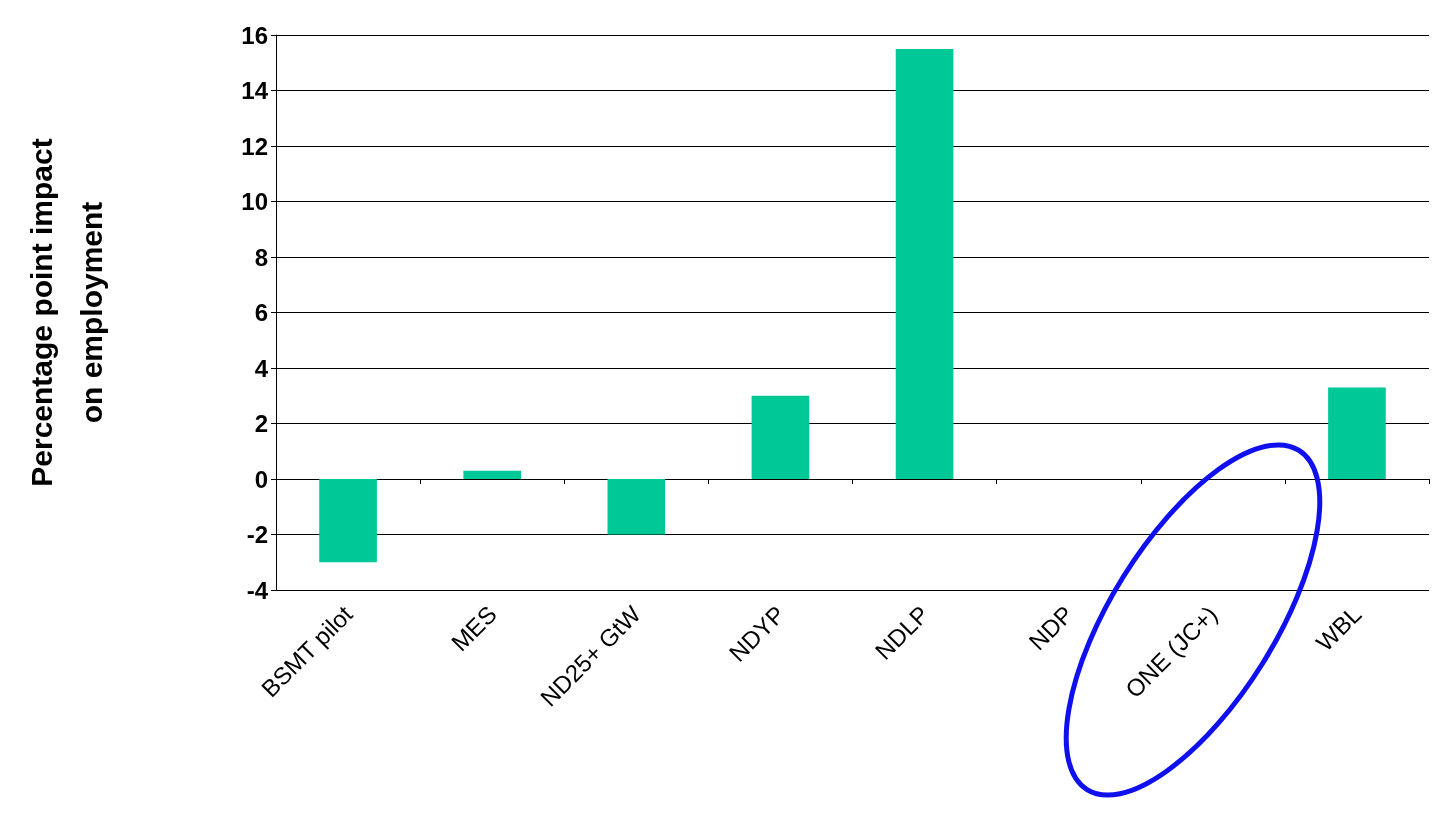 This screenshot has height=813, width=1445. Describe the element at coordinates (255, 90) in the screenshot. I see `y-tick-label: 14` at that location.